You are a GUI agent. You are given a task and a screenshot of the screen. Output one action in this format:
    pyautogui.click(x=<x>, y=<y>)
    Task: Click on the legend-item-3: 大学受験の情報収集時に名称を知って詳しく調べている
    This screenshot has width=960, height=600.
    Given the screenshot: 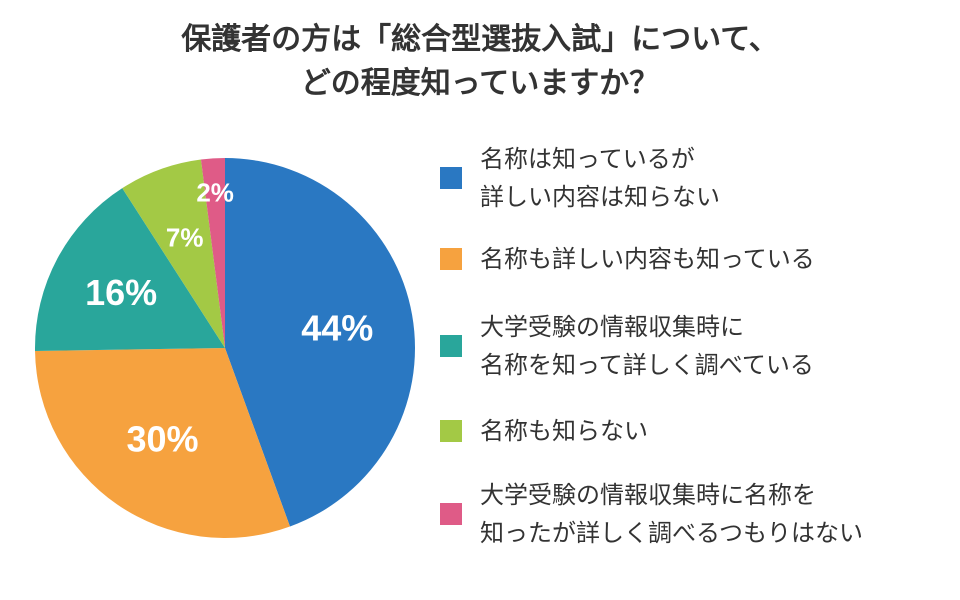 What is the action you would take?
    pyautogui.click(x=627, y=346)
    